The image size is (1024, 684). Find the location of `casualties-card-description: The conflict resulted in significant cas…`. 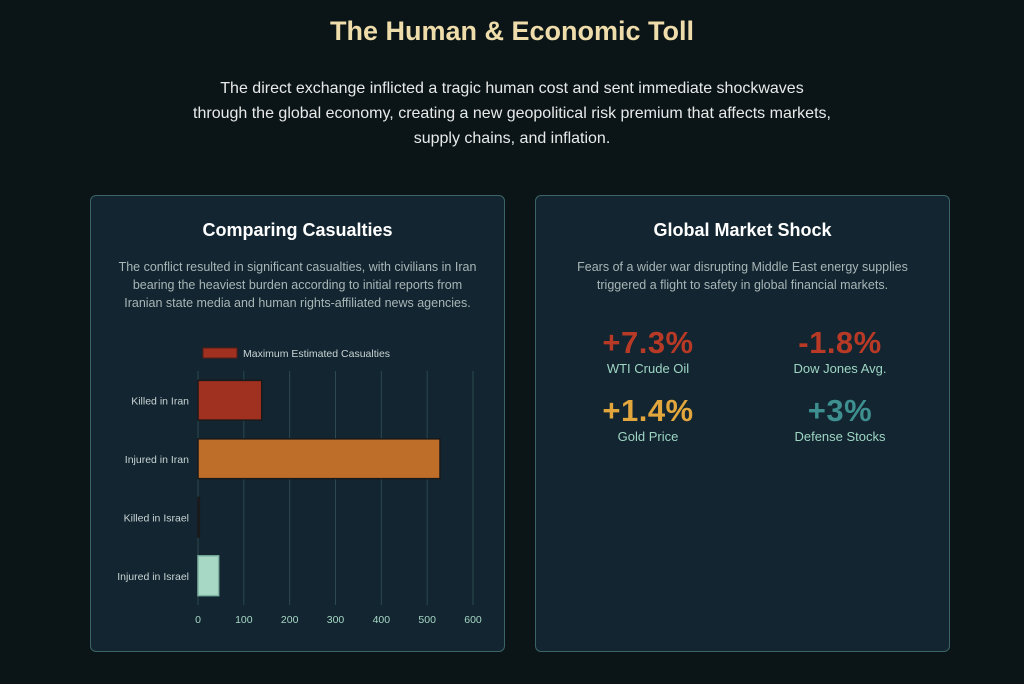

casualties-card-description: The conflict resulted in significant cas… is located at coordinates (297, 285).